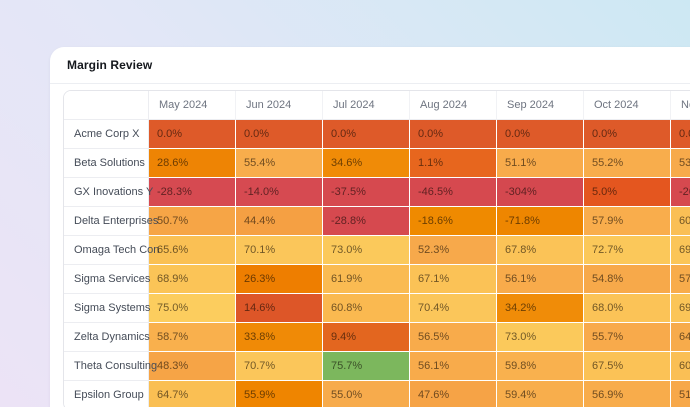  Describe the element at coordinates (108, 192) in the screenshot. I see `company-name: GX Inovations Y` at that location.